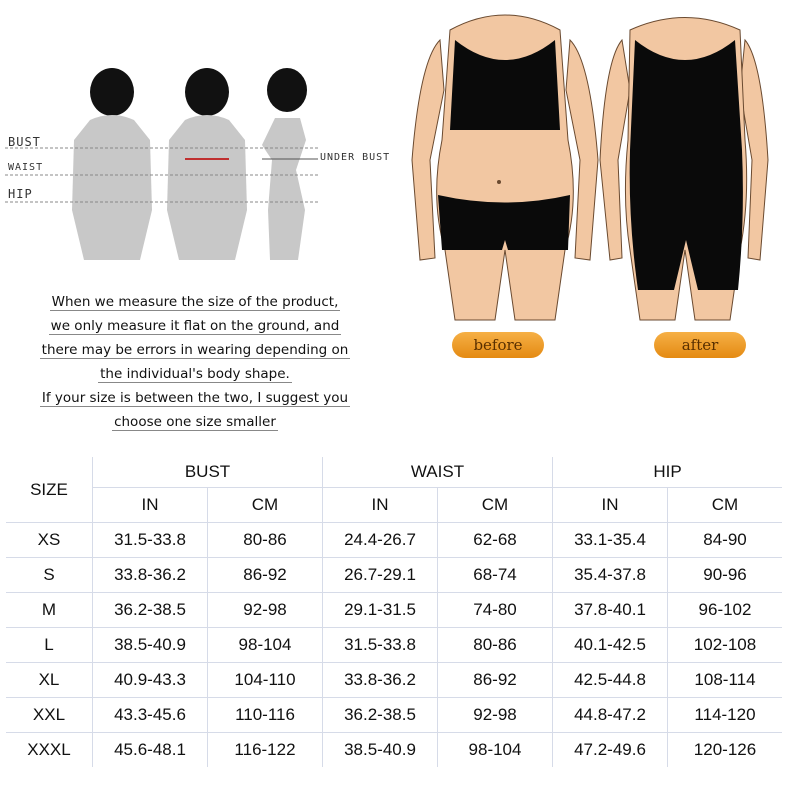 The width and height of the screenshot is (790, 790). What do you see at coordinates (380, 610) in the screenshot?
I see `measurement-cell: 29.1-31.5` at bounding box center [380, 610].